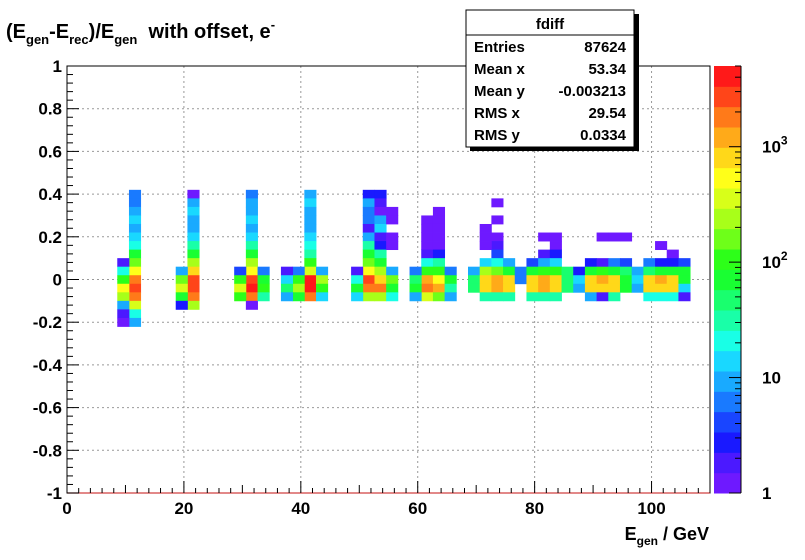  I want to click on y-tick-label: 0.8, so click(50, 109).